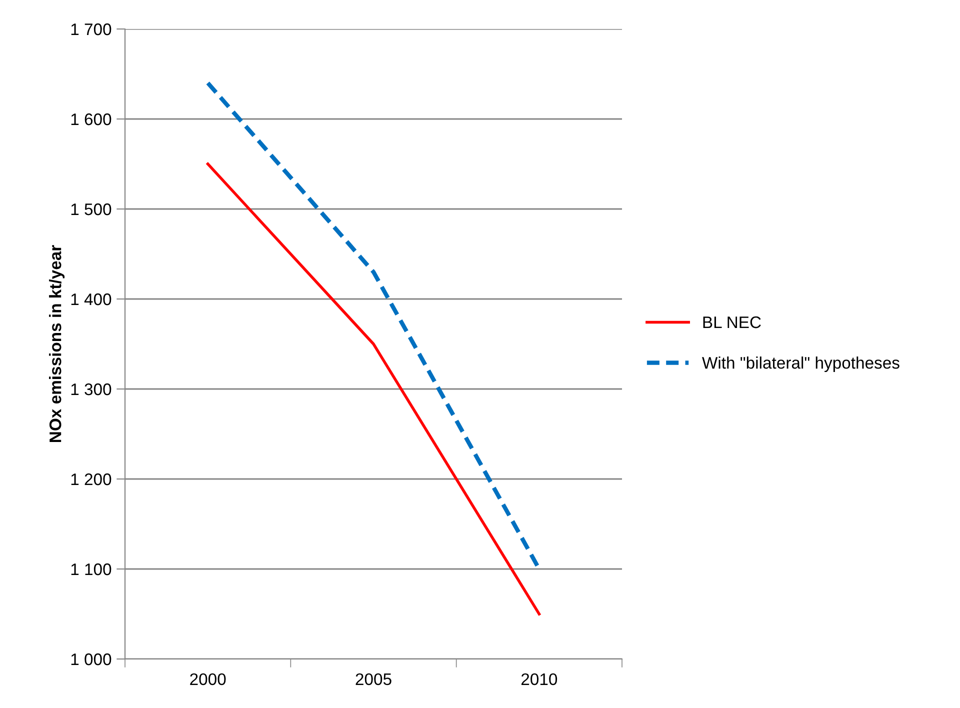  Describe the element at coordinates (91, 209) in the screenshot. I see `y-tick-label: 1 500` at that location.